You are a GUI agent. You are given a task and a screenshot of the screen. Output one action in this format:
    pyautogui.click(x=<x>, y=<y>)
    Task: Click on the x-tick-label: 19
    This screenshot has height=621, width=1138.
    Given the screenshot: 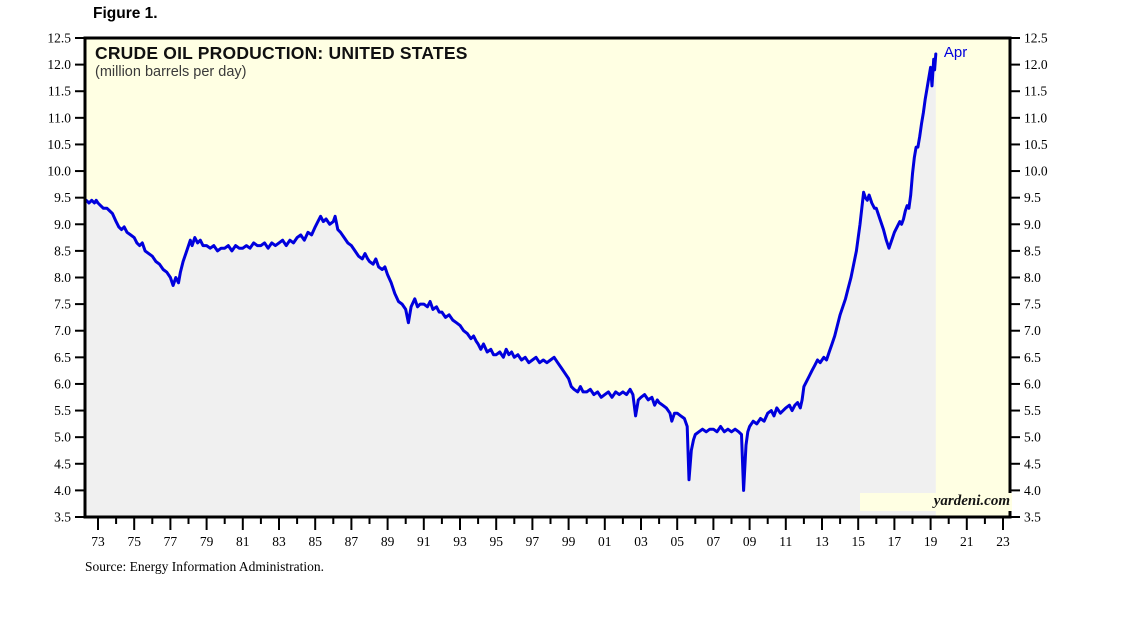 What is the action you would take?
    pyautogui.click(x=931, y=541)
    